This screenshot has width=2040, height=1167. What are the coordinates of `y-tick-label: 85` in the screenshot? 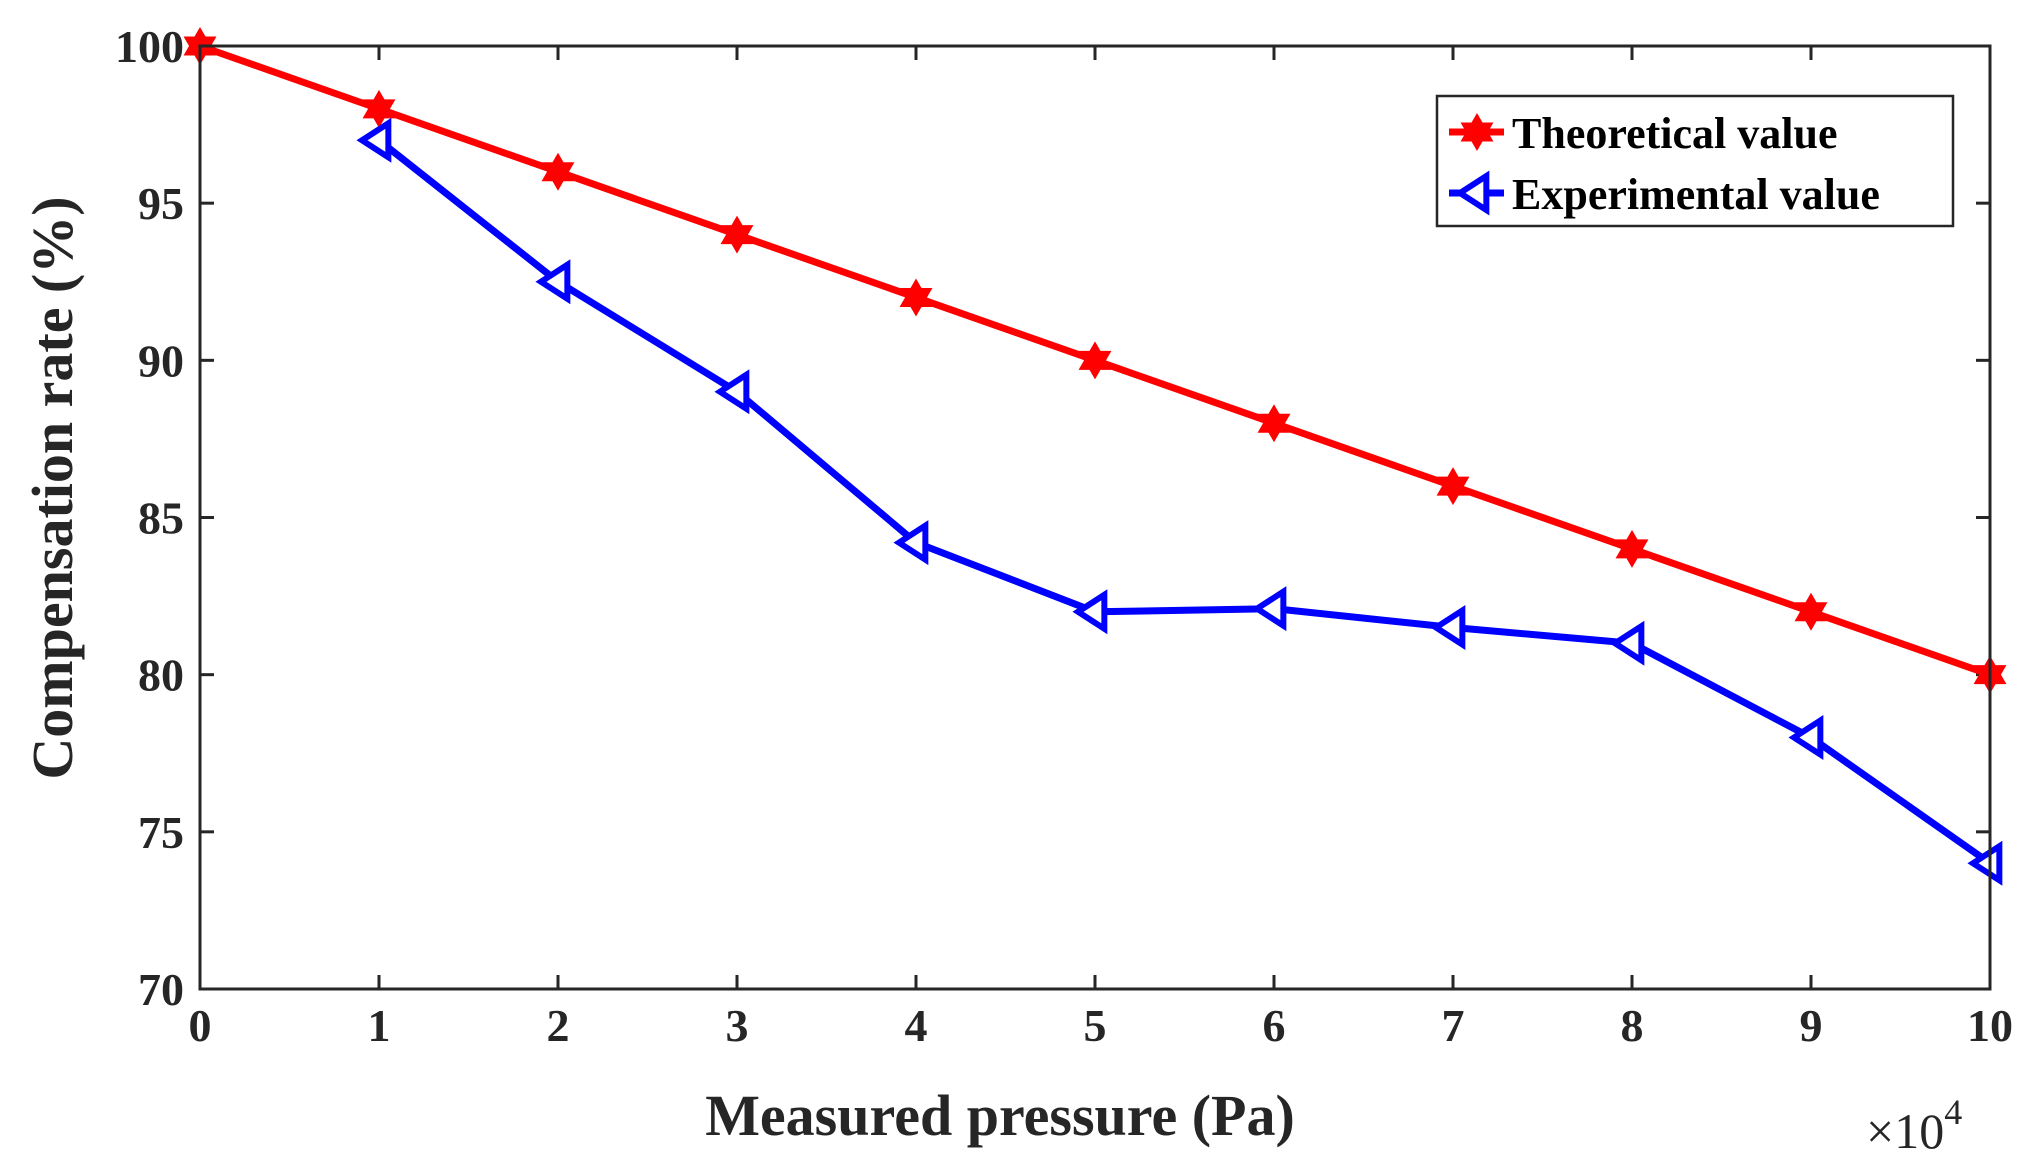 It's located at (161, 518).